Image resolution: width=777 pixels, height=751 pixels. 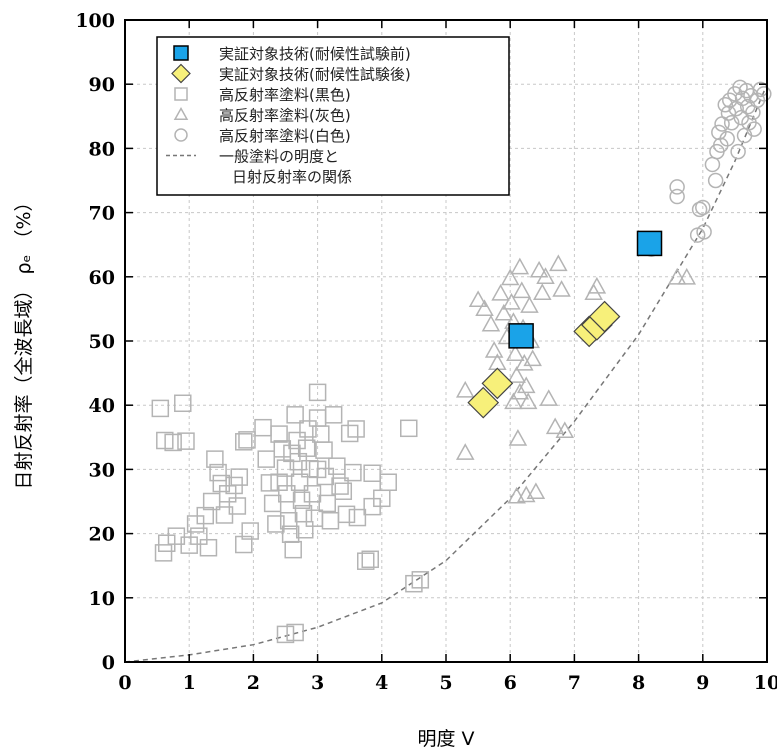 I want to click on legend-marker-circle-open, so click(x=181, y=135).